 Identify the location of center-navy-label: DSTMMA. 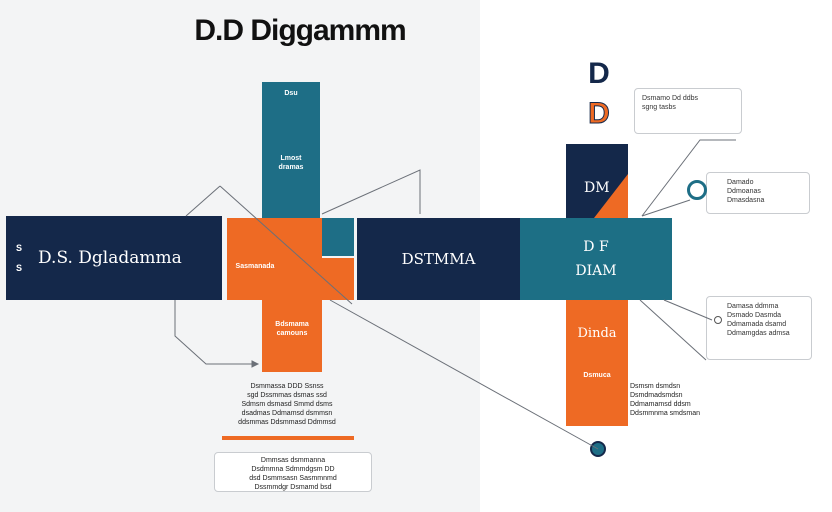
(438, 259).